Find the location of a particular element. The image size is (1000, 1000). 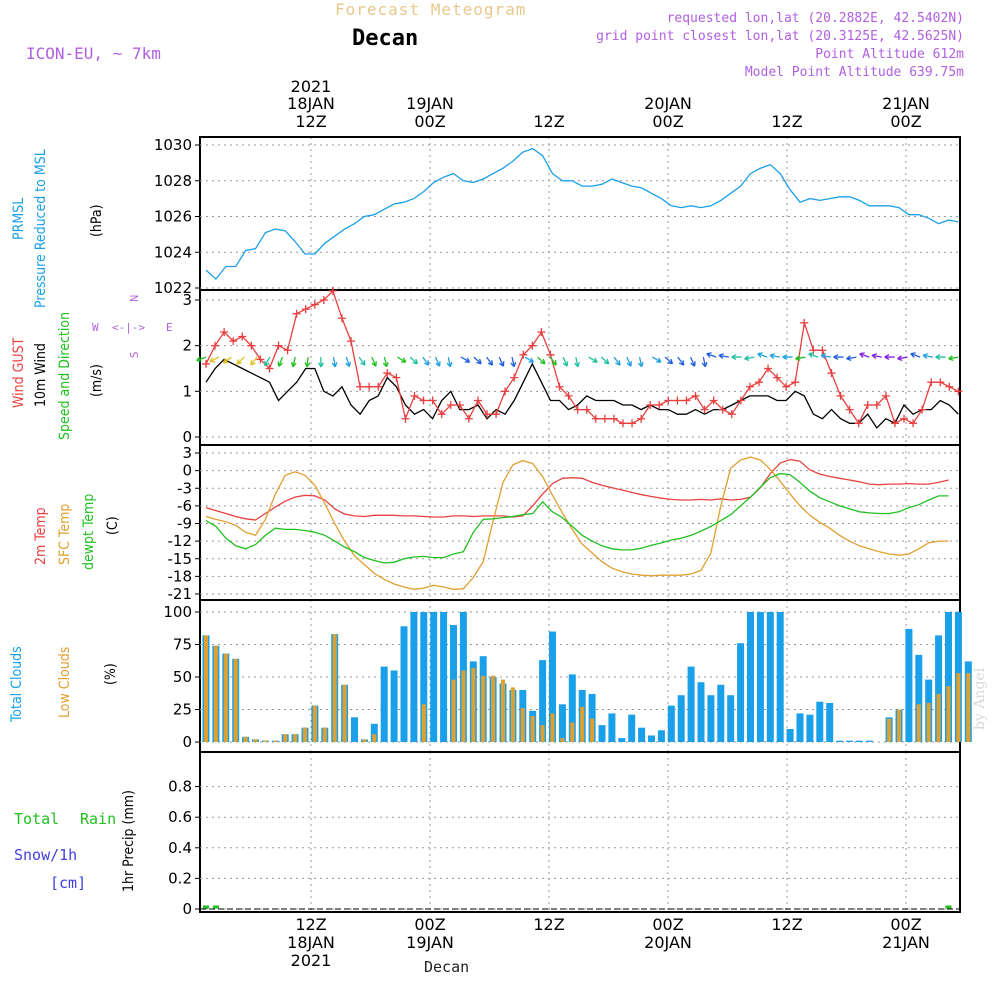

y-tick-label: -12 is located at coordinates (180, 541).